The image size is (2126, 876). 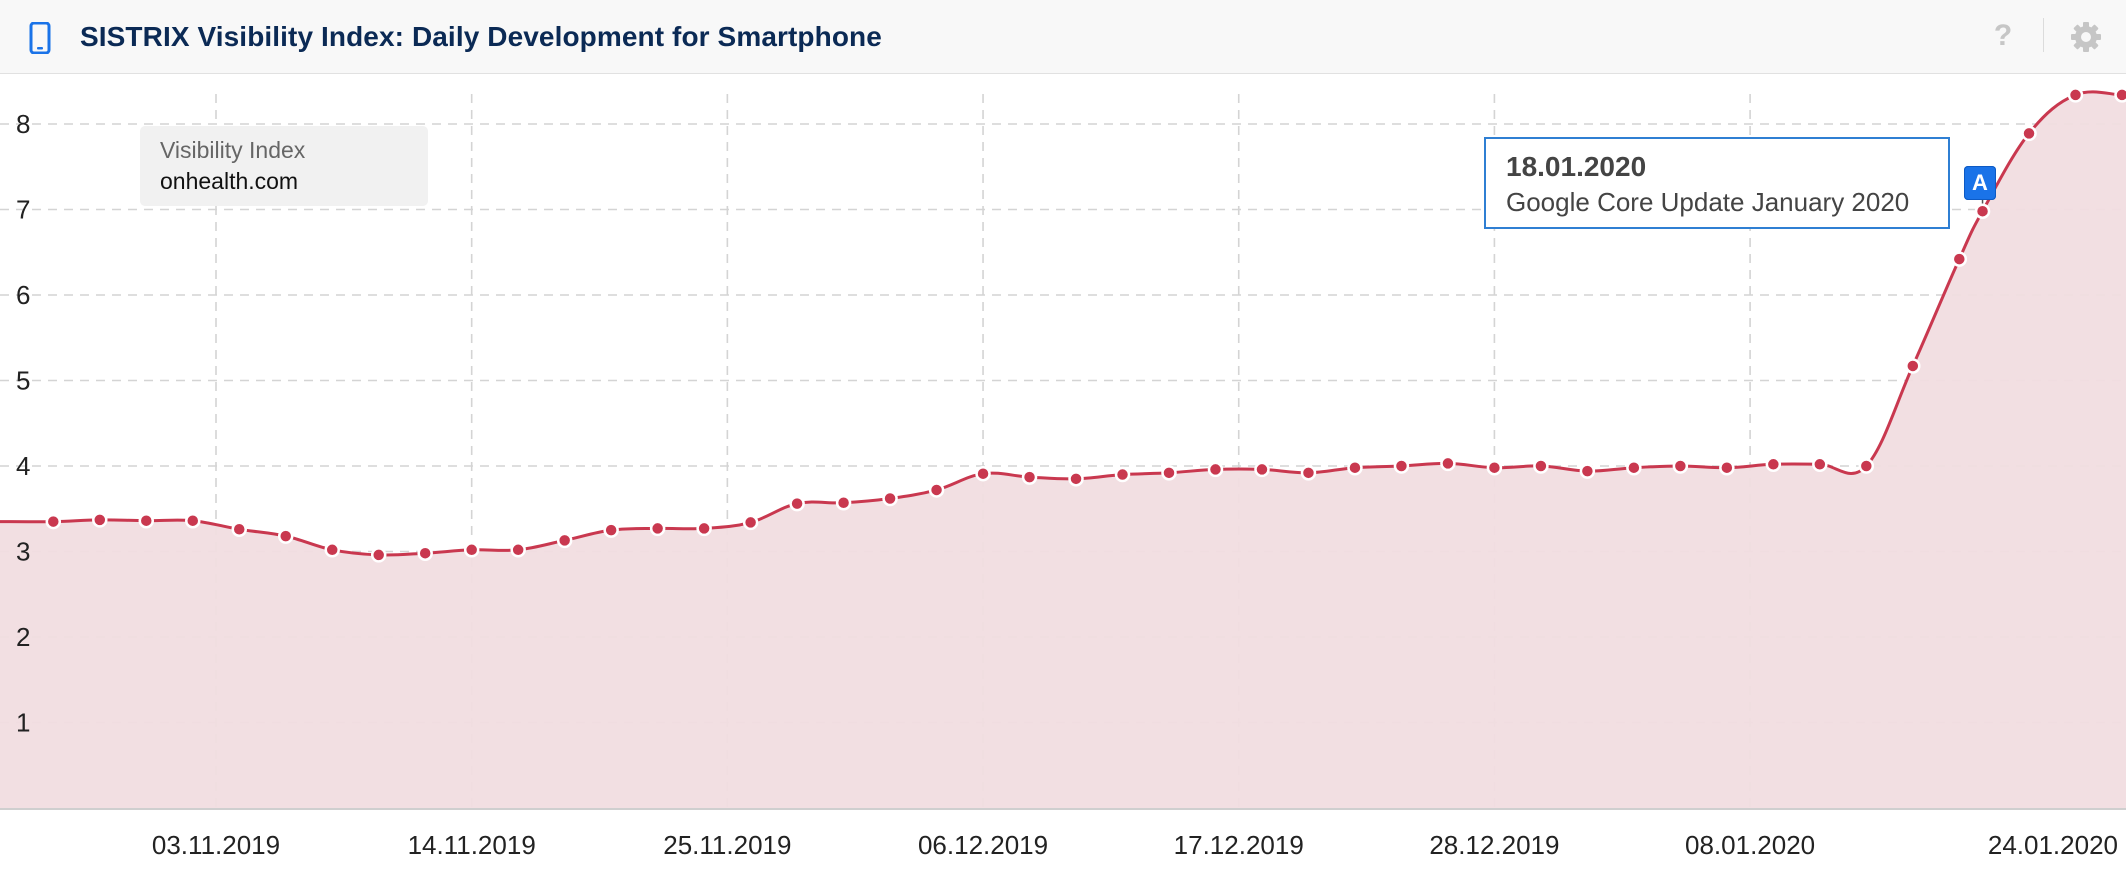 I want to click on event-label: Google Core Update January 2020, so click(x=1708, y=202).